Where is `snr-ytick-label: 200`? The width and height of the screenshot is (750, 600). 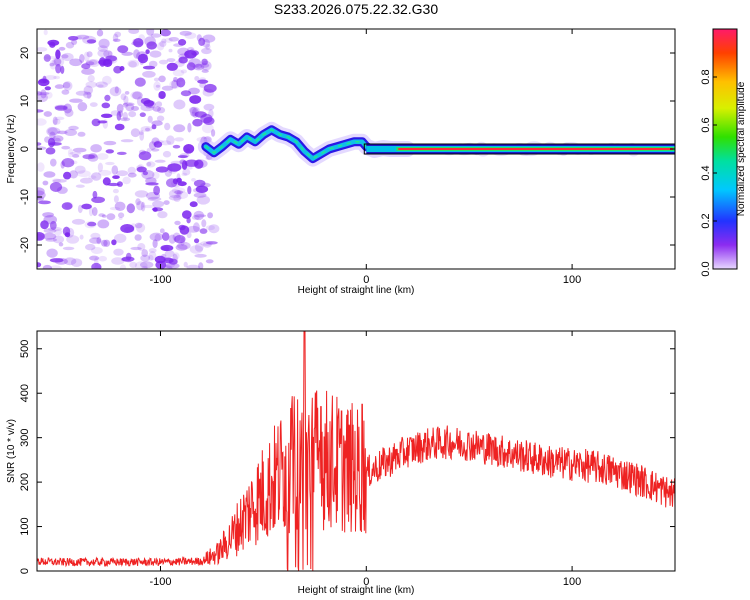 snr-ytick-label: 200 is located at coordinates (25, 482).